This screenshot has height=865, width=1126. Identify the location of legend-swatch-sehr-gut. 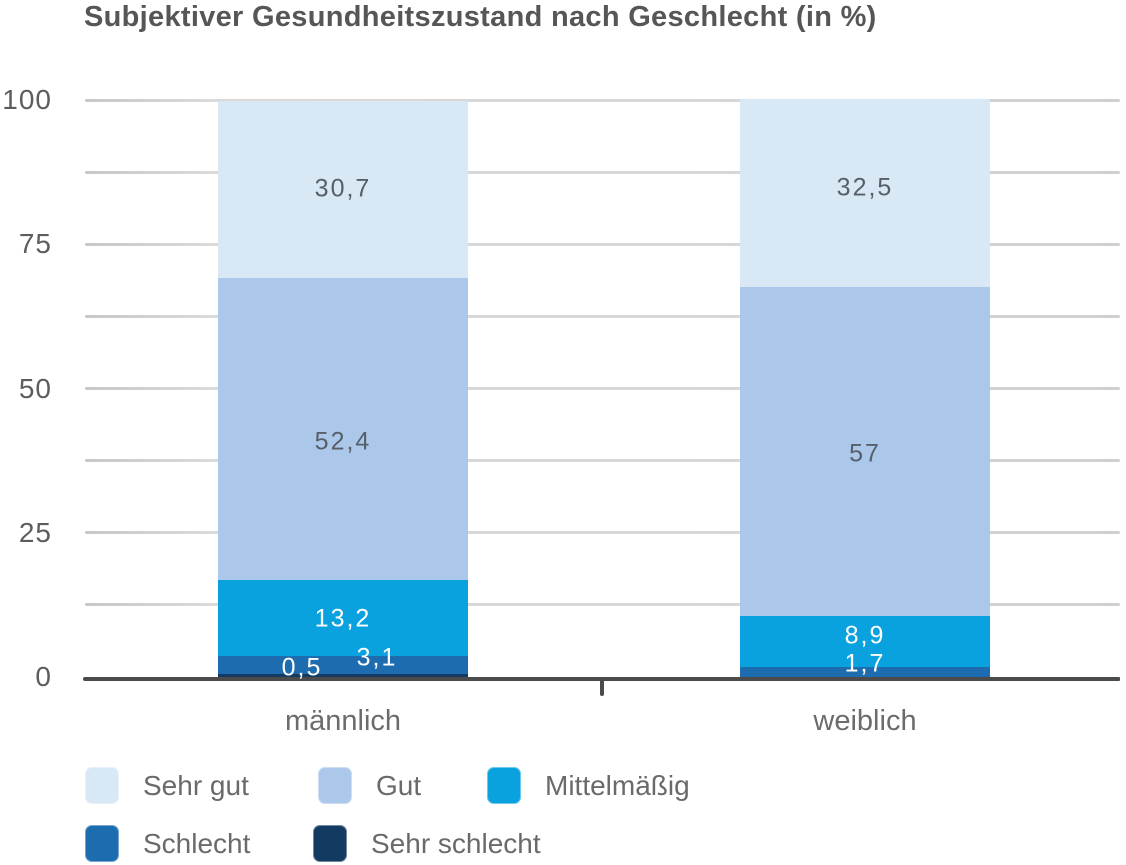
(102, 785).